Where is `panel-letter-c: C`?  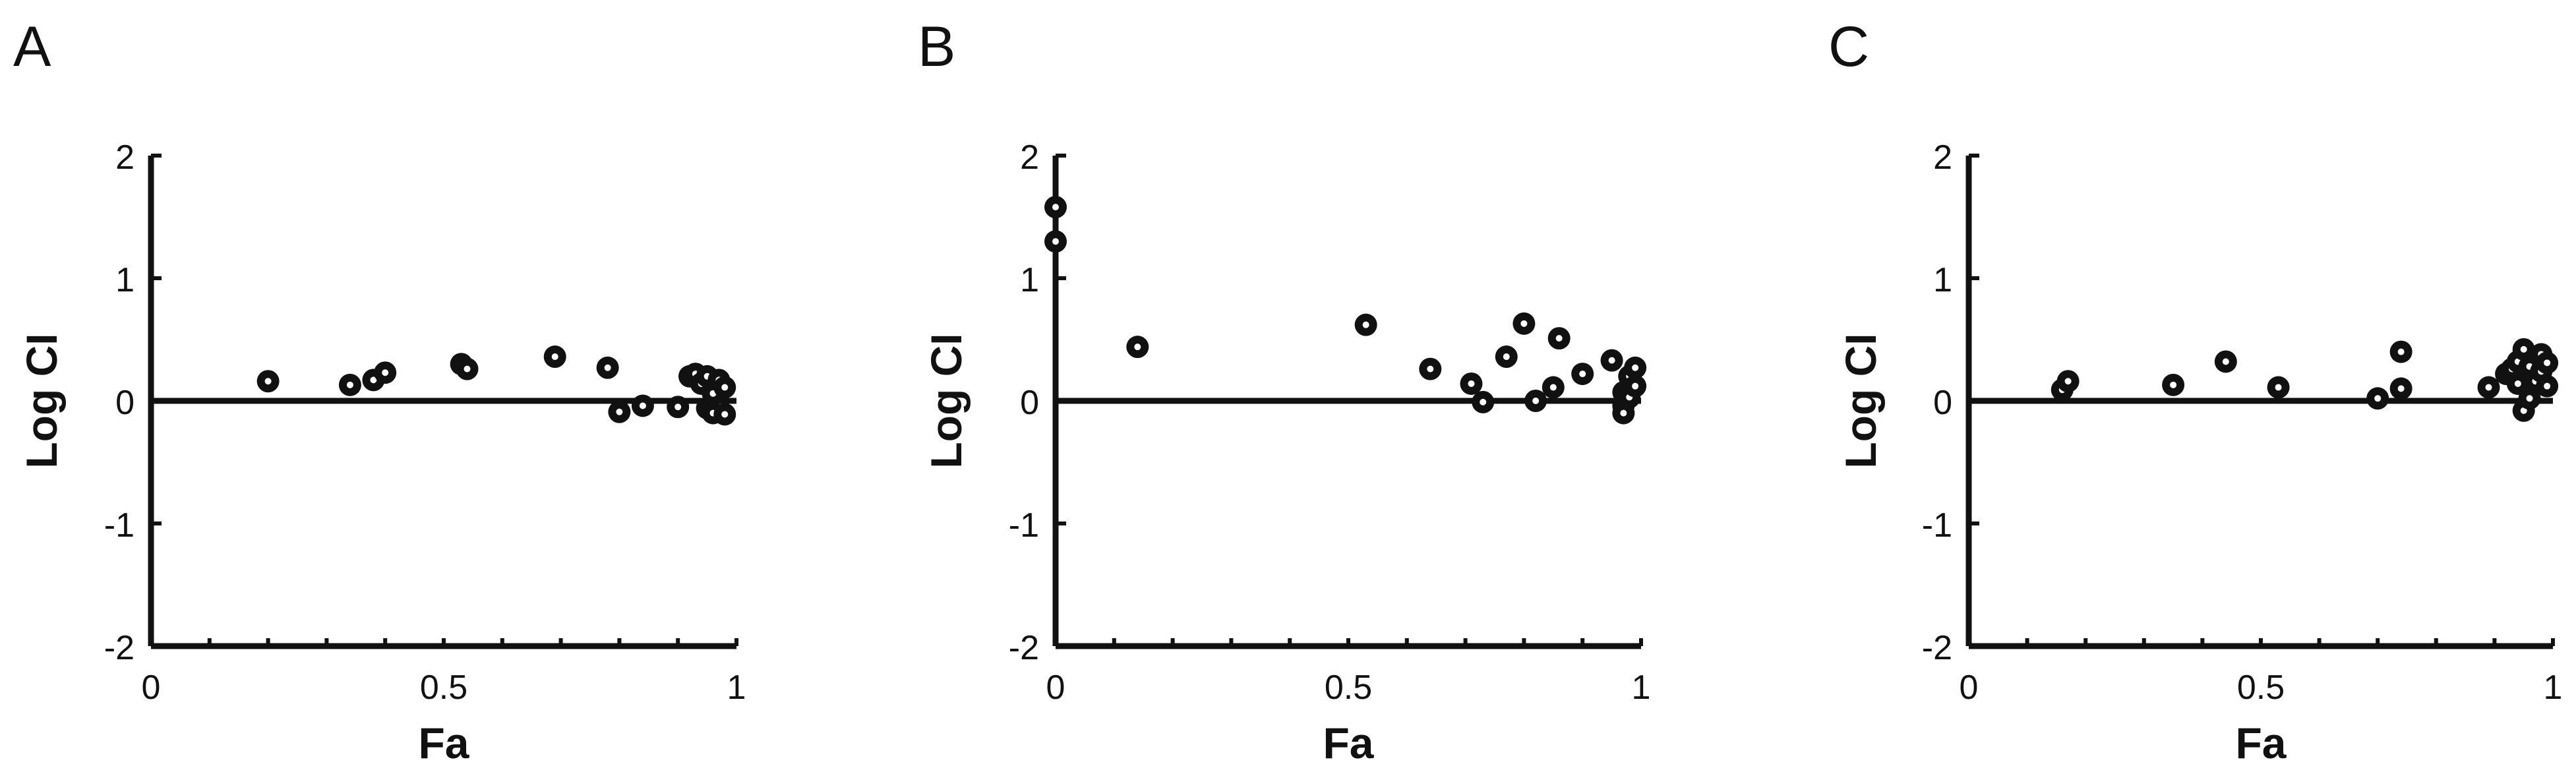
panel-letter-c: C is located at coordinates (1848, 46).